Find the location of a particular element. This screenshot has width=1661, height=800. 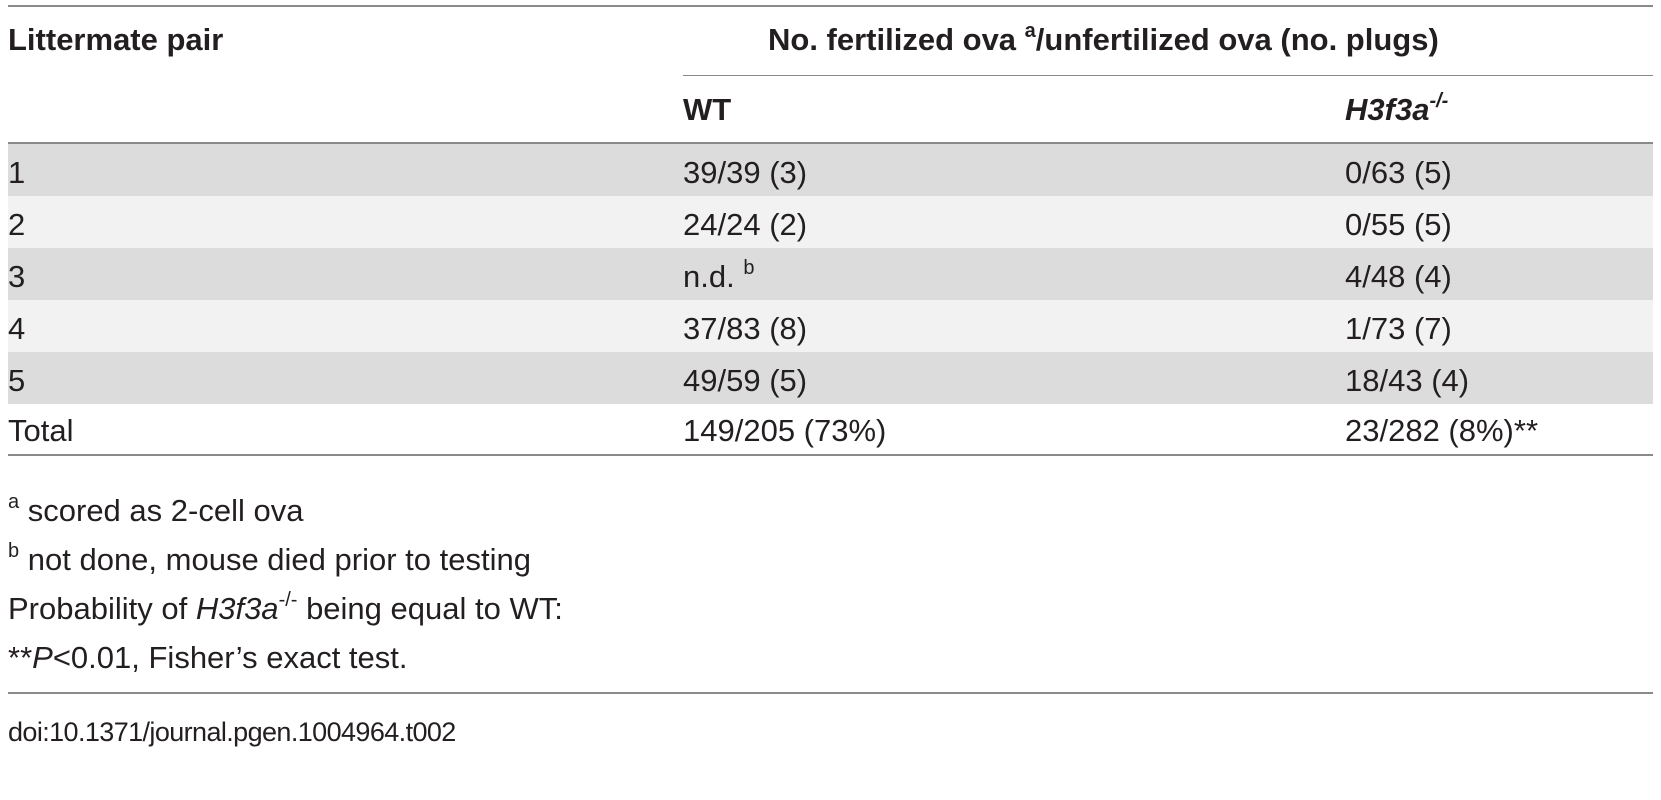

footnote-a-mark: a is located at coordinates (14, 502).